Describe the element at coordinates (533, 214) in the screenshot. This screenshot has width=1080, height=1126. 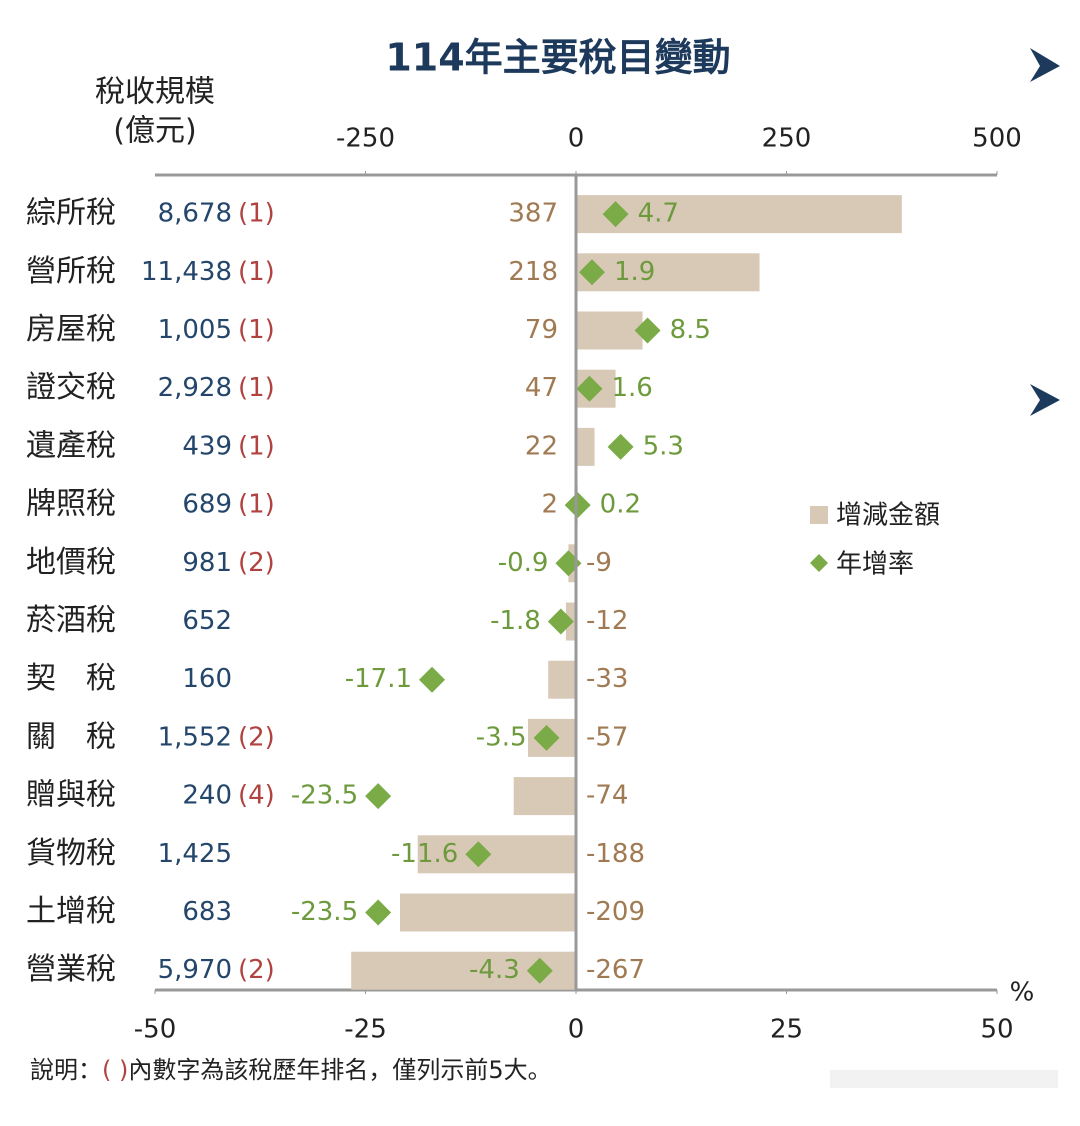
I see `amount-label: 387` at that location.